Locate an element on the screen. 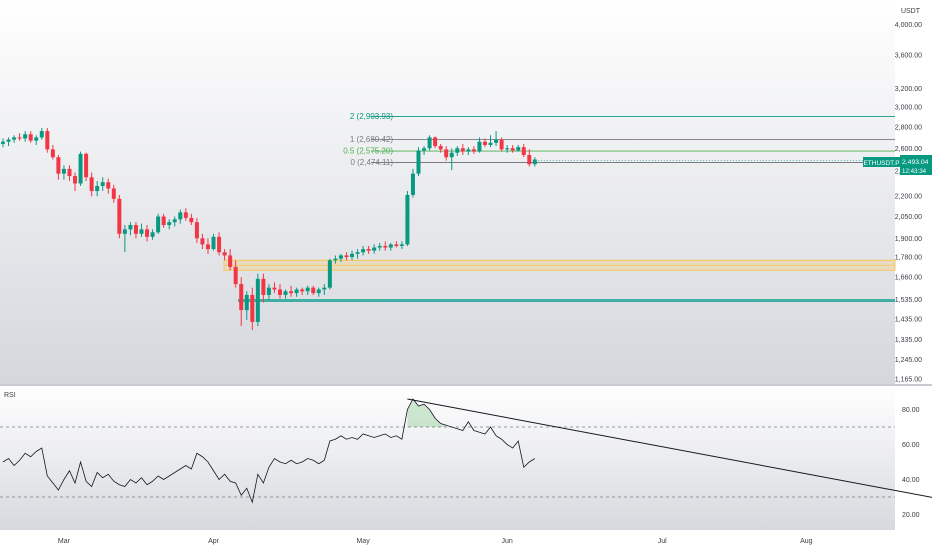 Image resolution: width=932 pixels, height=550 pixels. rsi-tick-label: 80.00 is located at coordinates (911, 410).